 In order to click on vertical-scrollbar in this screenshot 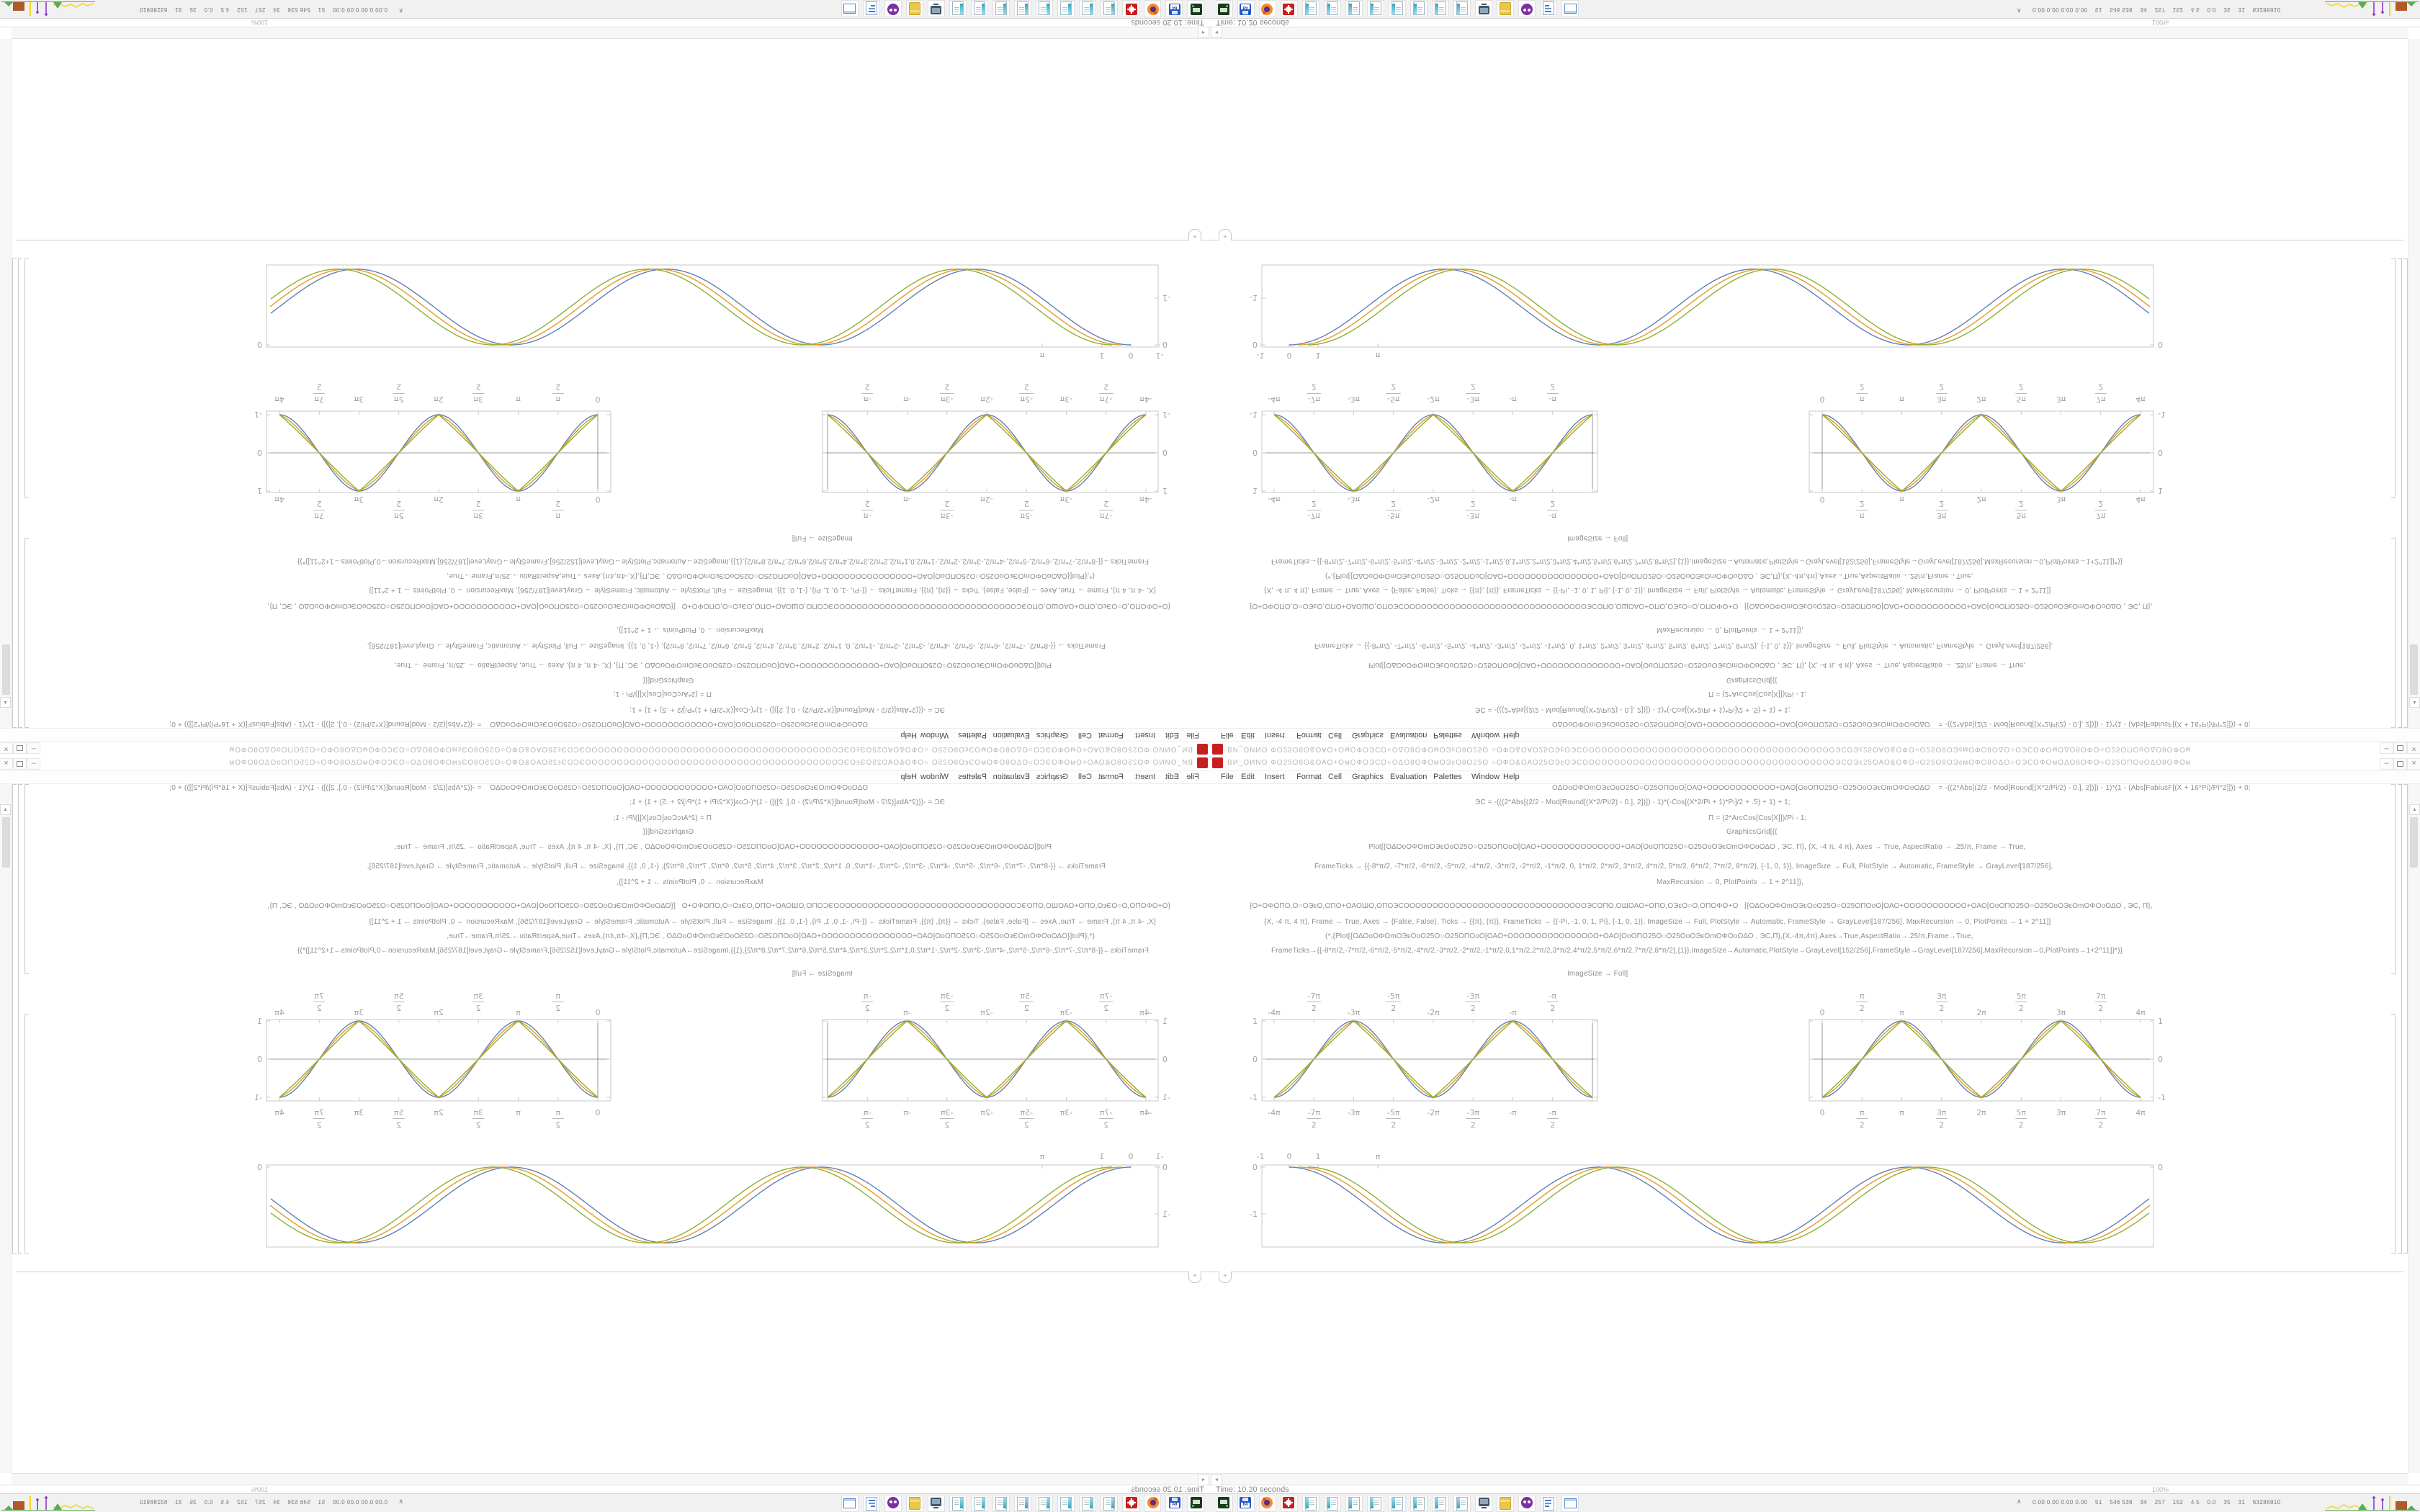, I will do `click(2414, 383)`.